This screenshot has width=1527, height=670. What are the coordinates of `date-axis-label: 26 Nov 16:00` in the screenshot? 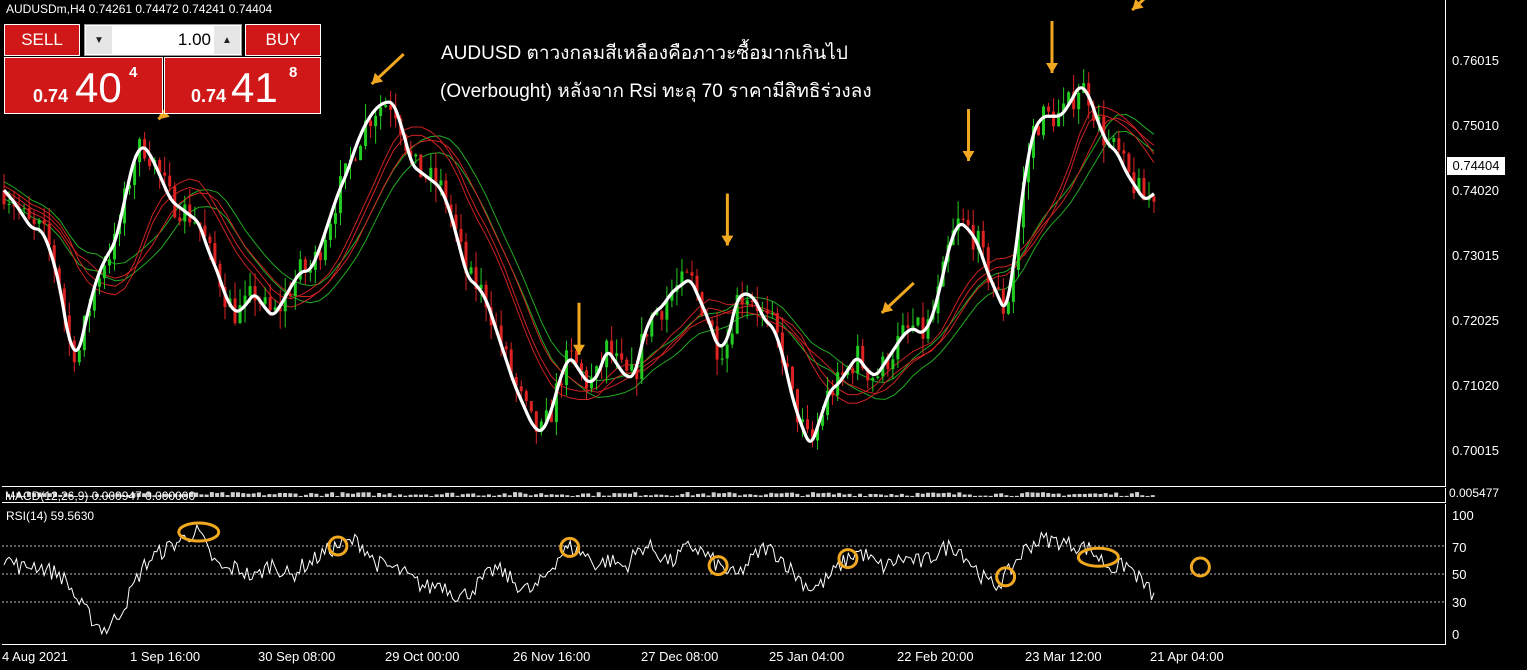 It's located at (552, 656).